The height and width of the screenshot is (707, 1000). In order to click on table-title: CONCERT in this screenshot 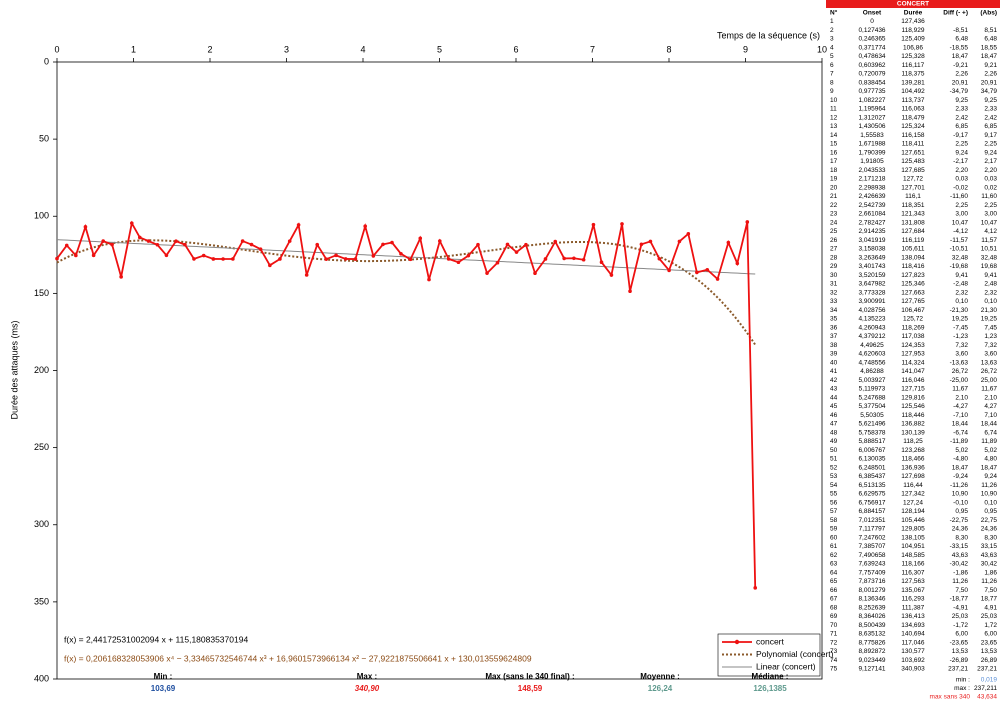, I will do `click(913, 4)`.